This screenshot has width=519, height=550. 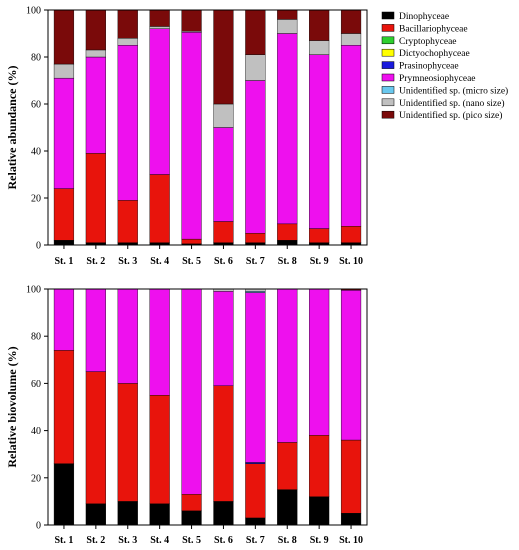 What do you see at coordinates (429, 67) in the screenshot?
I see `legend-entry: Prasinophyceae` at bounding box center [429, 67].